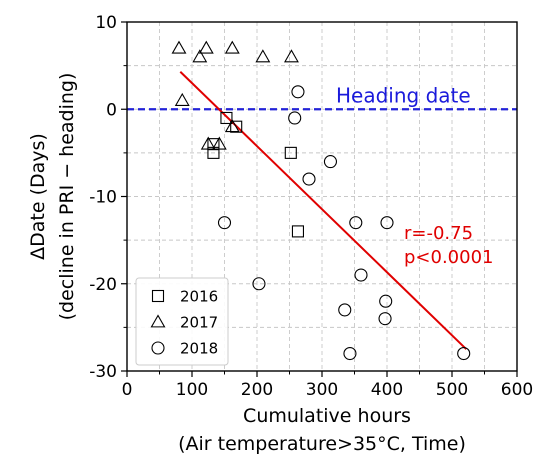 This screenshot has height=468, width=550. What do you see at coordinates (111, 110) in the screenshot?
I see `y-tick-label: 0` at bounding box center [111, 110].